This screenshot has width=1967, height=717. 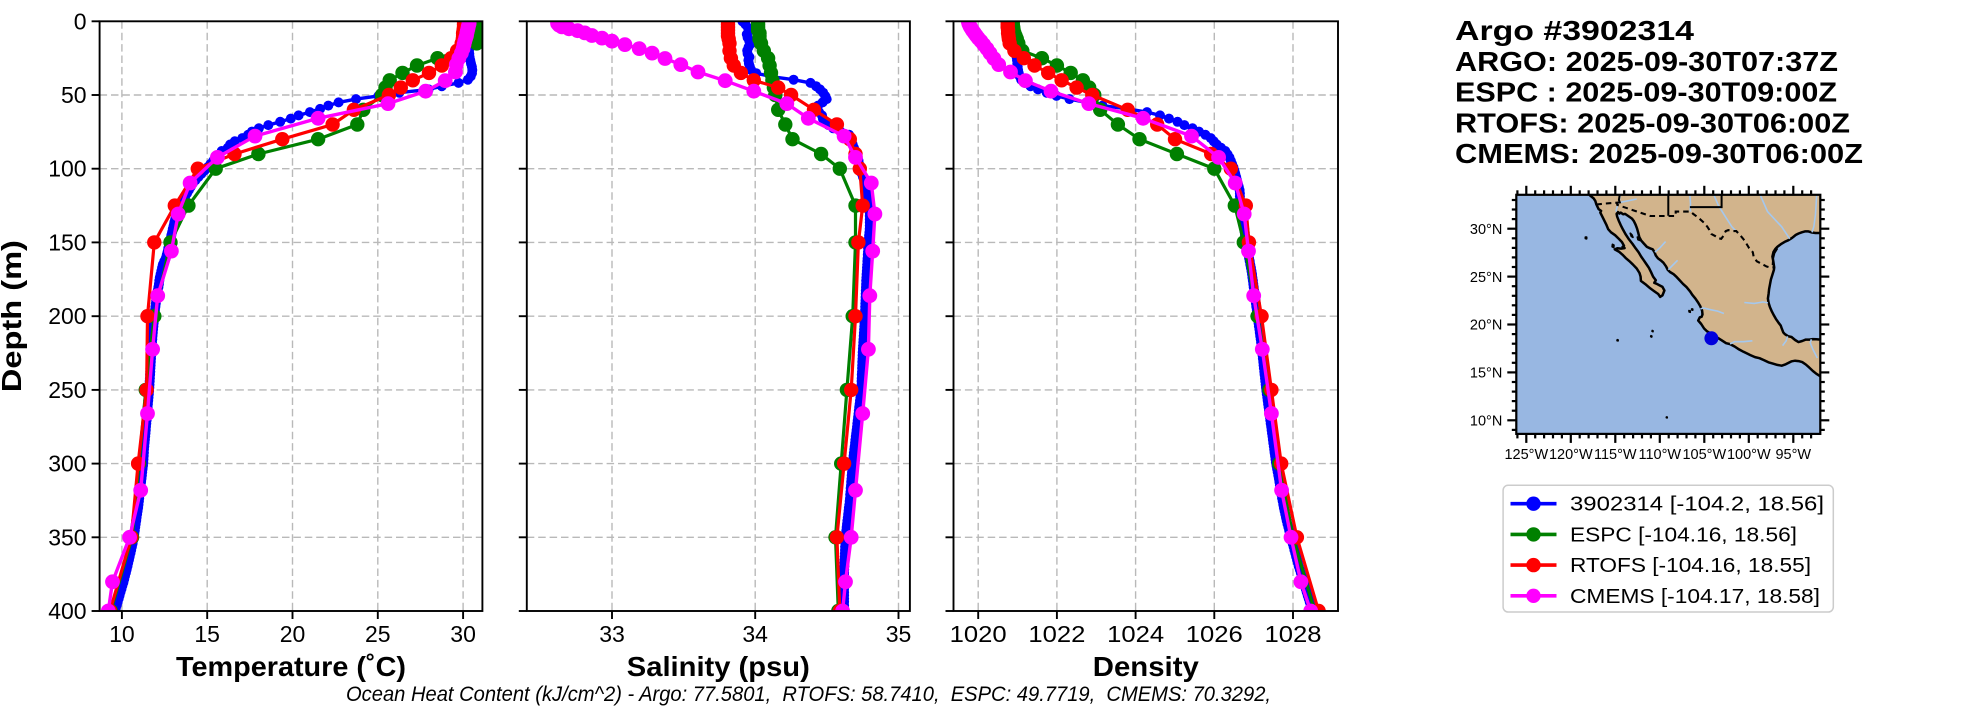 I want to click on svg-text: CMEMS: 2025-09-30T06:00Z, so click(x=1659, y=153).